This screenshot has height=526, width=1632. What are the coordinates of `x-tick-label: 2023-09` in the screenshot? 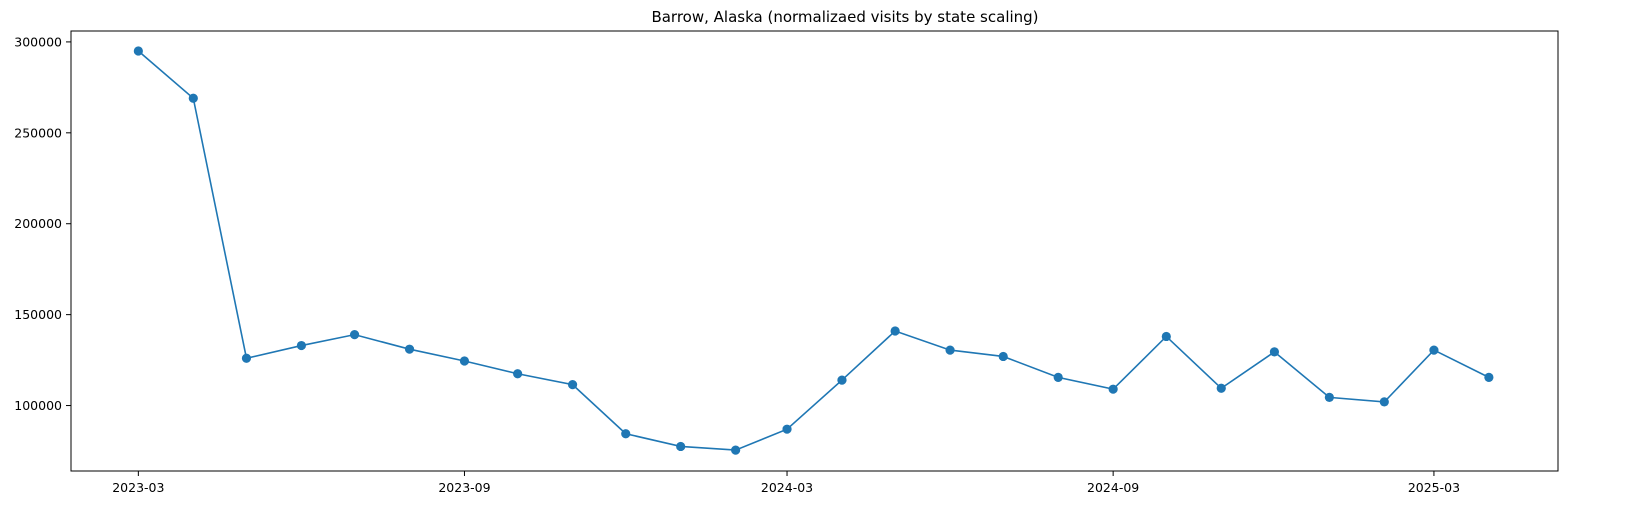 It's located at (464, 487).